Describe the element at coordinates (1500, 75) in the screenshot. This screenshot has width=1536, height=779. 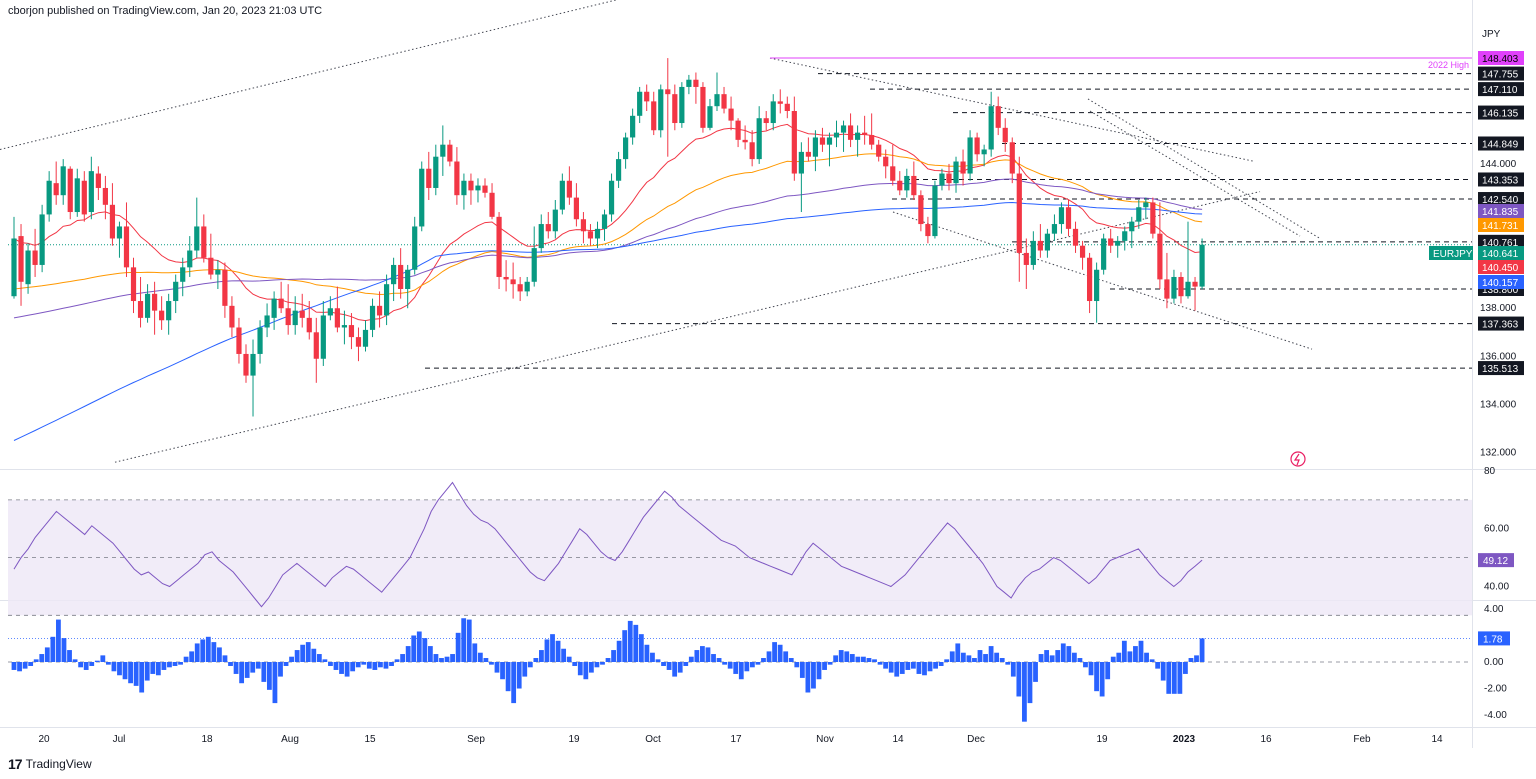
I see `level-label: 147.755` at that location.